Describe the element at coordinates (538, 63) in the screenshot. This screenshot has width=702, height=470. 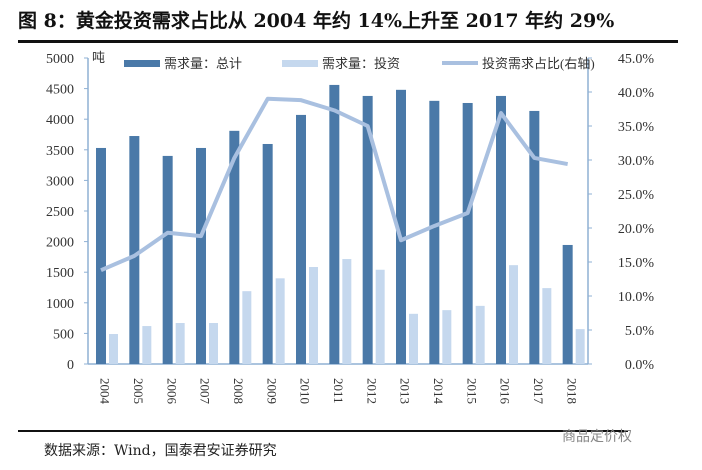
I see `legend-label-share: 投资需求占比(右轴)` at that location.